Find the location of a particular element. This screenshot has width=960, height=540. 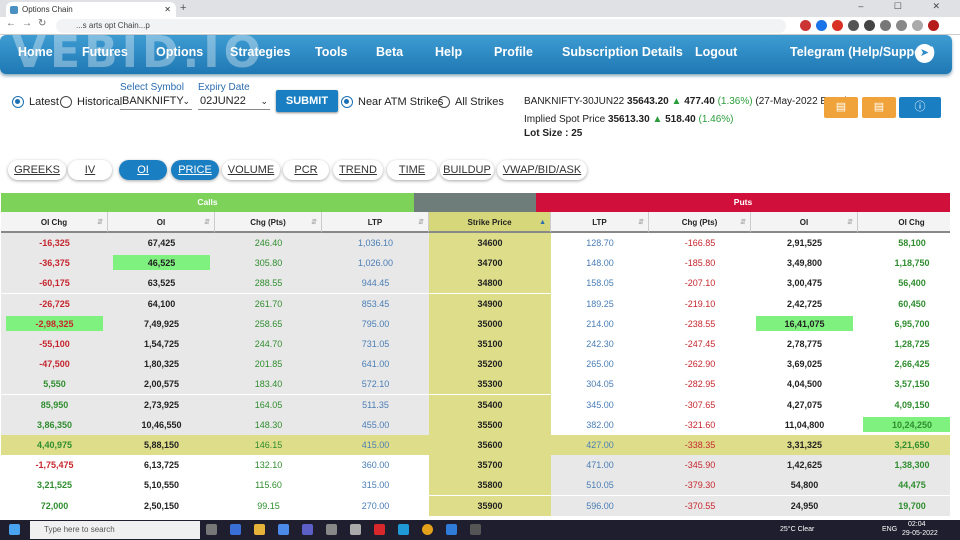

calls-oi-chg-header: OI Chg ⇵ is located at coordinates (54, 222).